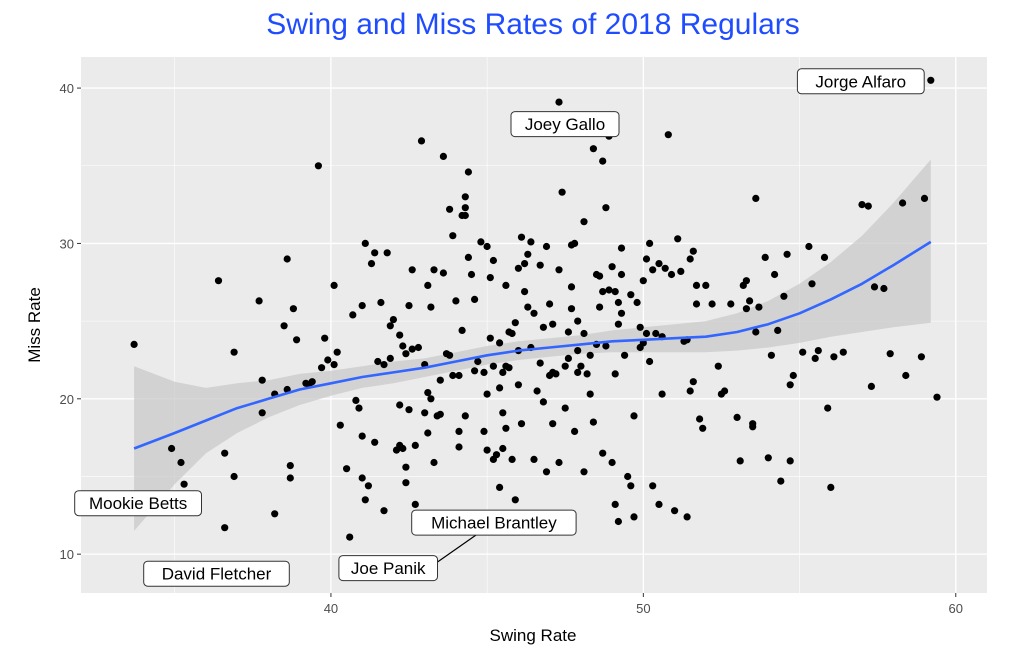 The width and height of the screenshot is (1012, 660). I want to click on x-axis-ticks: 40 50 60, so click(643, 604).